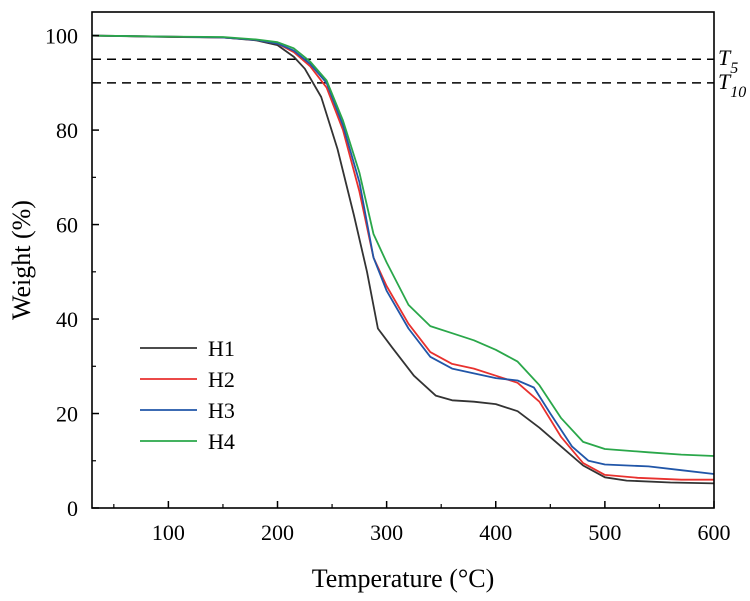  I want to click on y-tick-label: 40, so click(67, 319).